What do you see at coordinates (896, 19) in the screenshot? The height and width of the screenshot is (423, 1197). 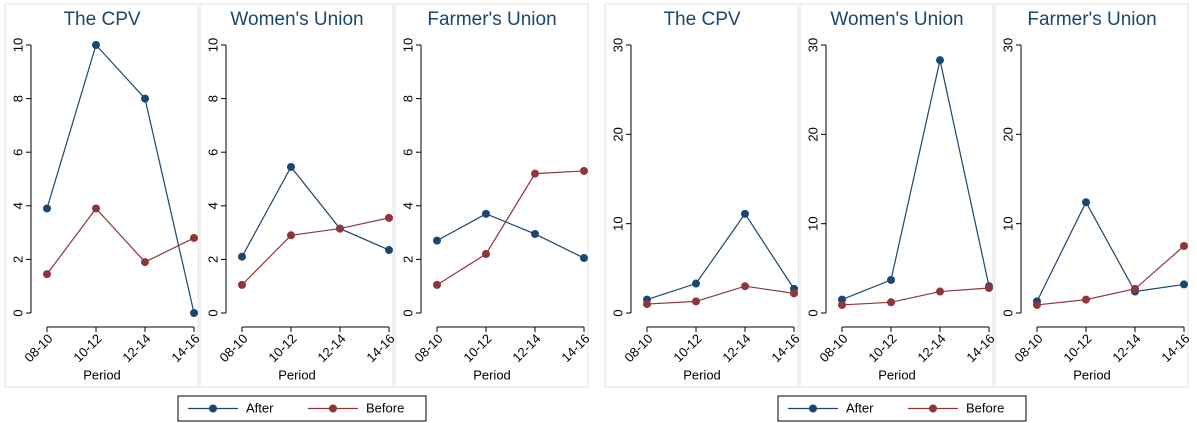 I see `panel-title: Women's Union` at bounding box center [896, 19].